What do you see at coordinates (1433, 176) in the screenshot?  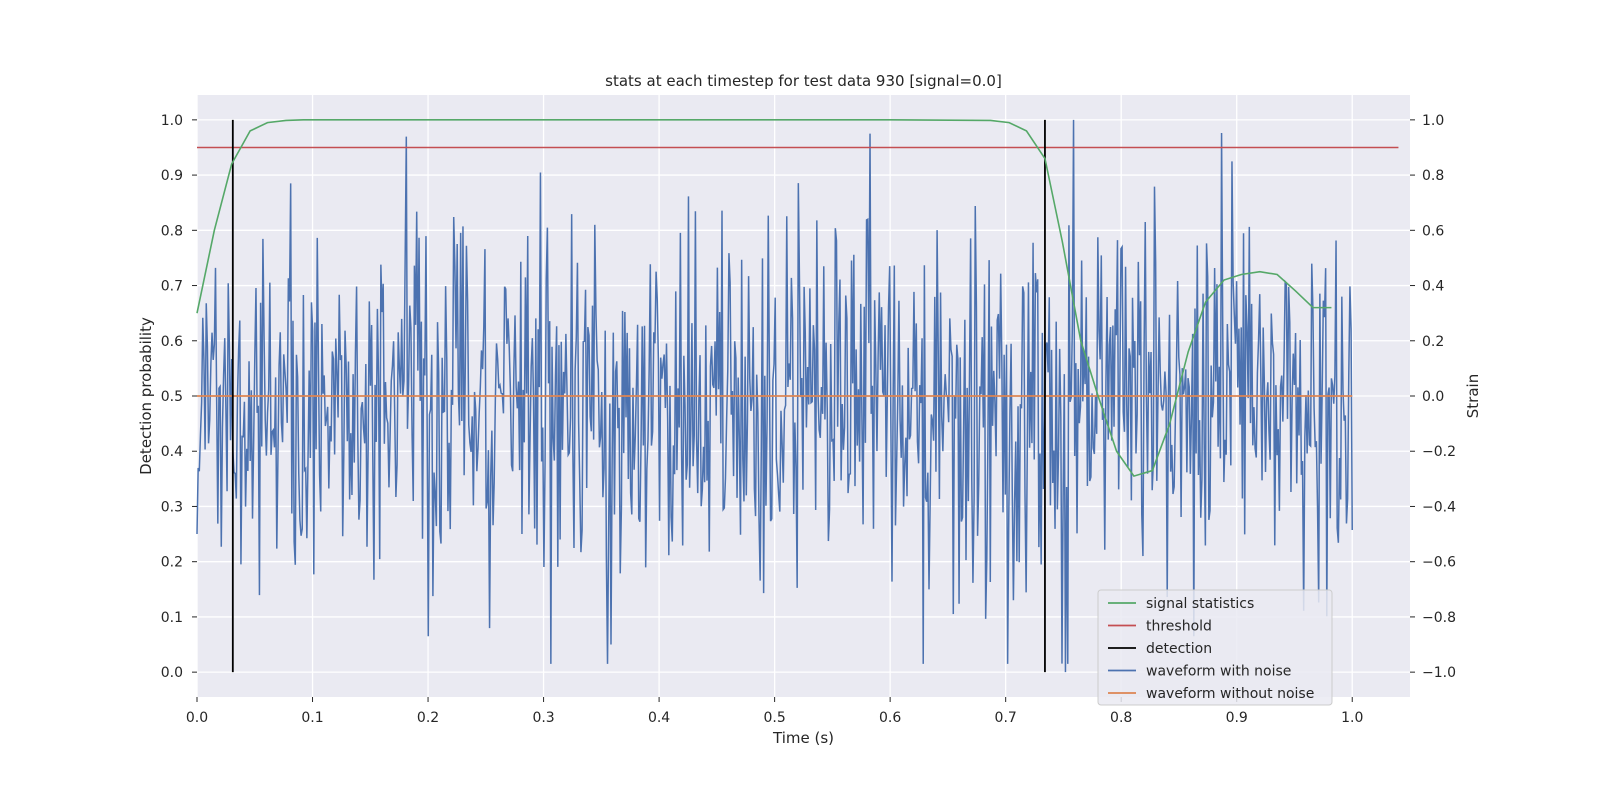 I see `y2-tick-label: 0.8` at bounding box center [1433, 176].